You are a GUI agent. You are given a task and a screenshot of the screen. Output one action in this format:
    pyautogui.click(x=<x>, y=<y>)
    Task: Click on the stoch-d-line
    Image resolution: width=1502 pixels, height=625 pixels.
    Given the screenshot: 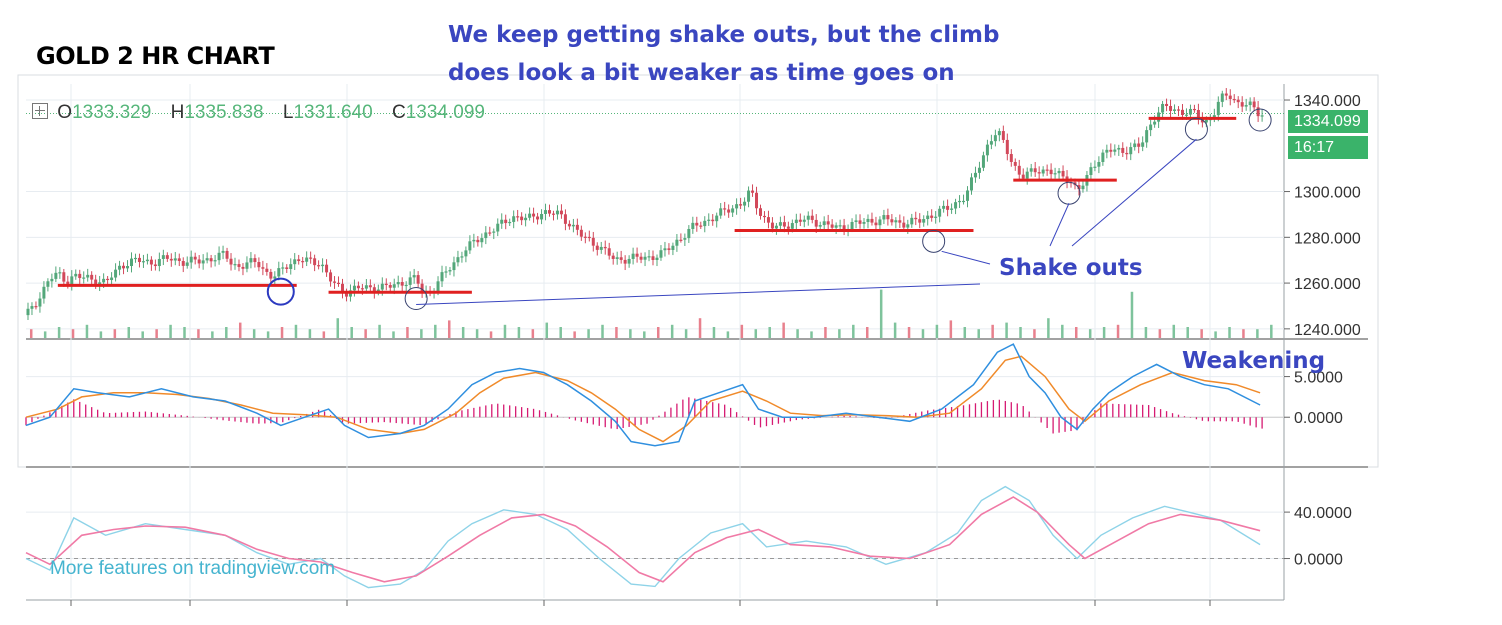 What is the action you would take?
    pyautogui.click(x=643, y=539)
    